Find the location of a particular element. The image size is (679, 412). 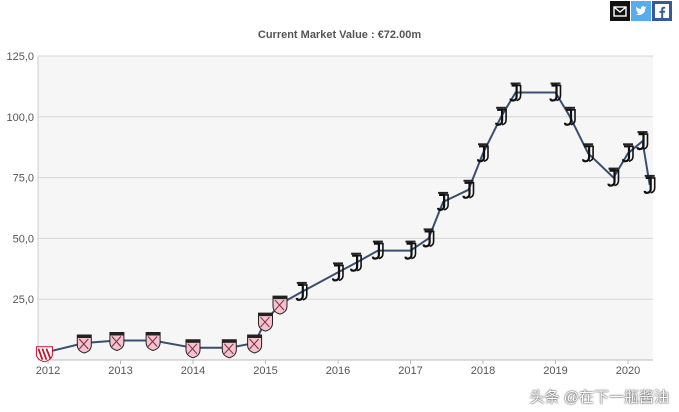

x-tick-label: 2016 is located at coordinates (338, 371).